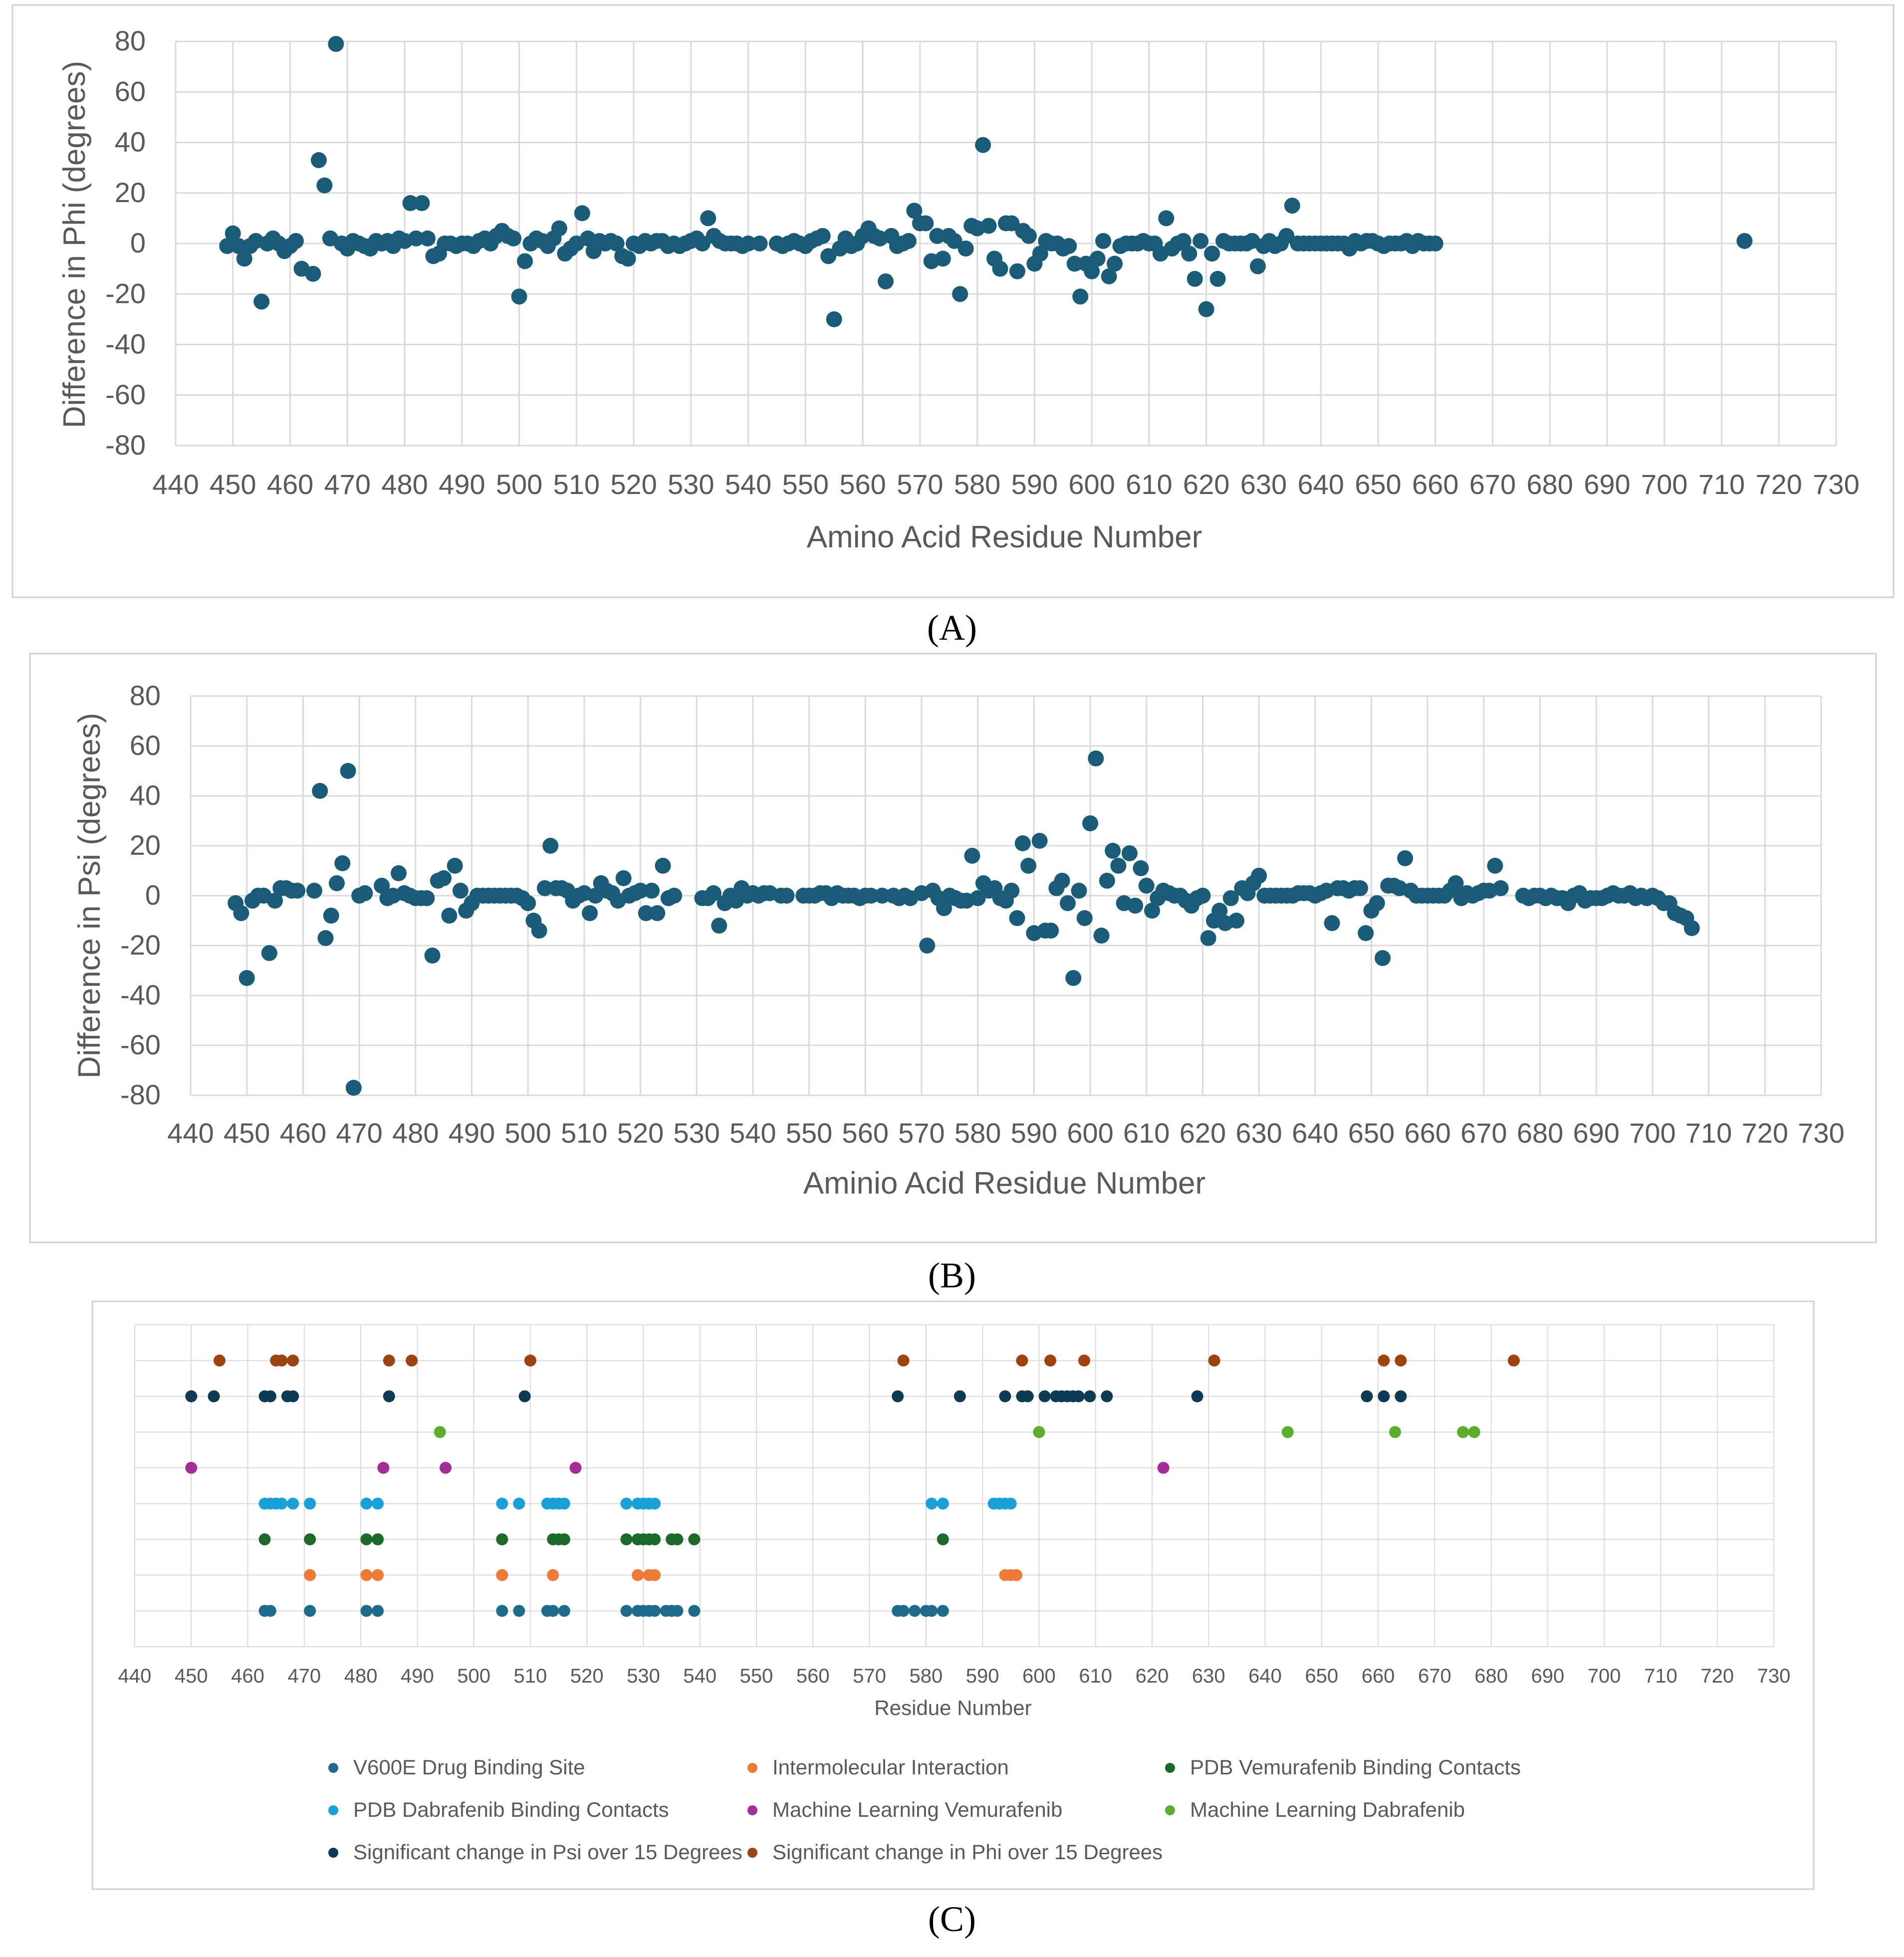 The width and height of the screenshot is (1904, 1957). What do you see at coordinates (125, 395) in the screenshot?
I see `y-tick-label: -60` at bounding box center [125, 395].